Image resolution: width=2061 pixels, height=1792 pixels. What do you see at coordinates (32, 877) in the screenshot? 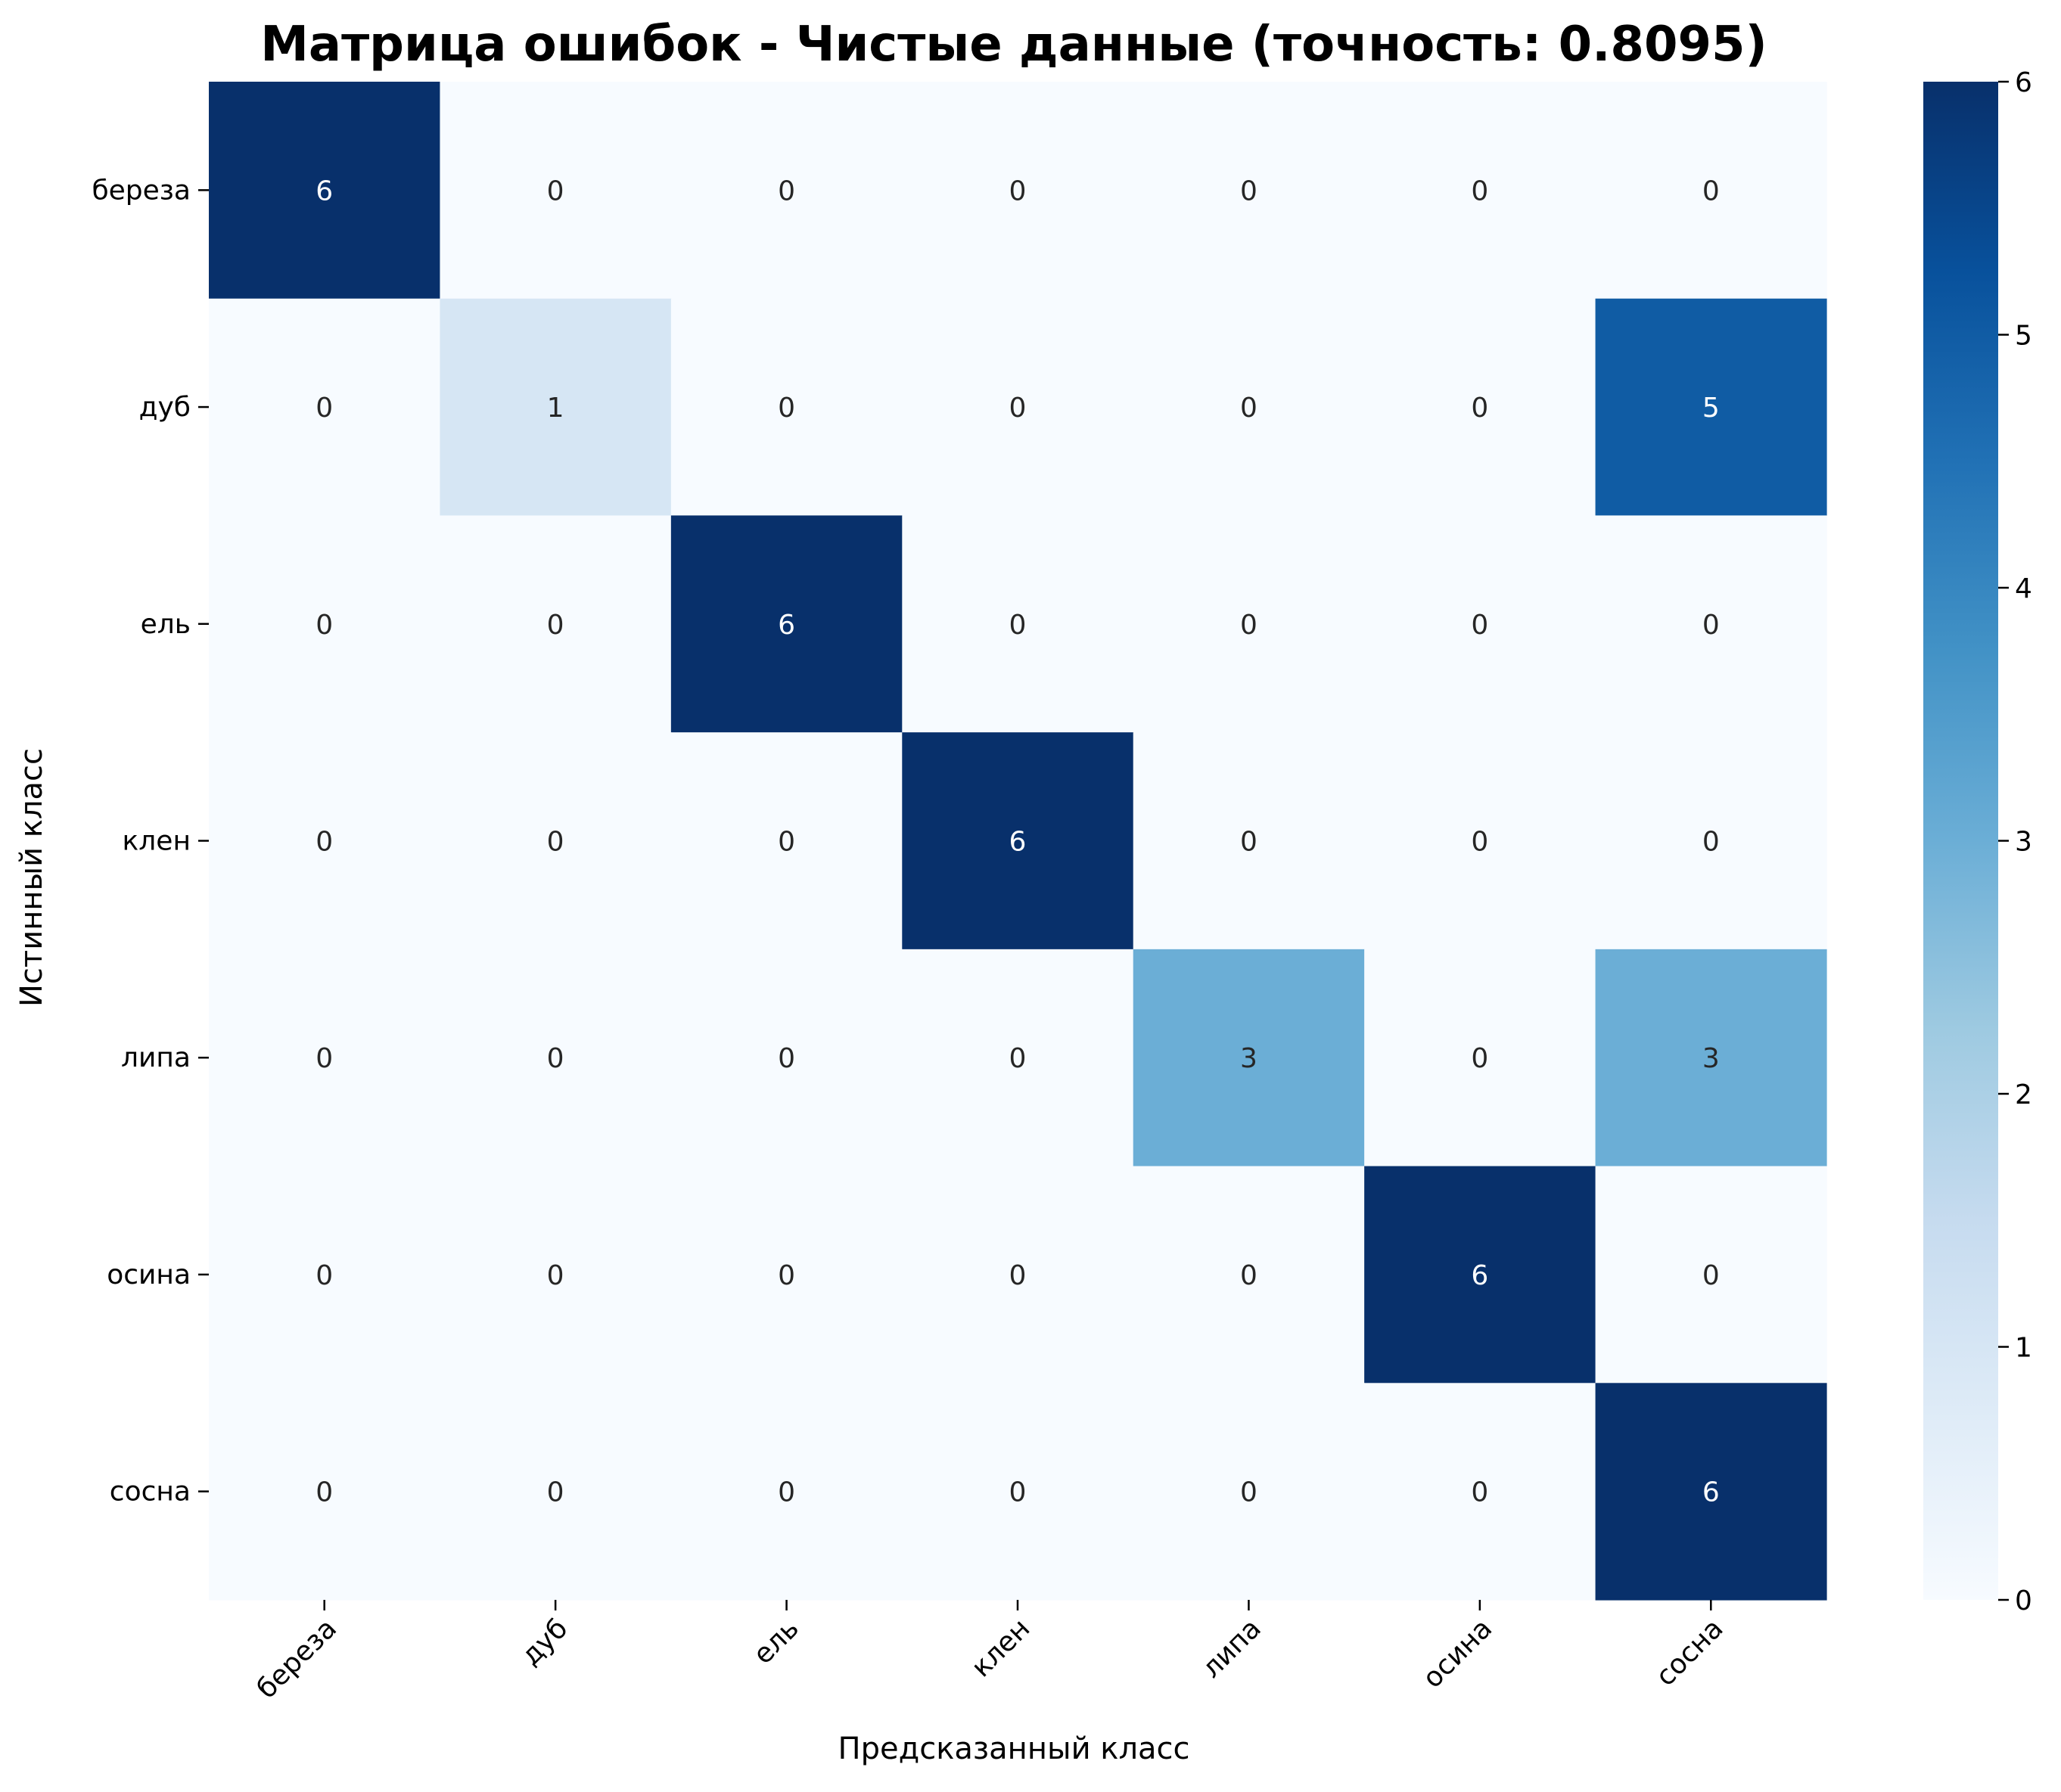
I see `y-axis-label: Истинный класс` at bounding box center [32, 877].